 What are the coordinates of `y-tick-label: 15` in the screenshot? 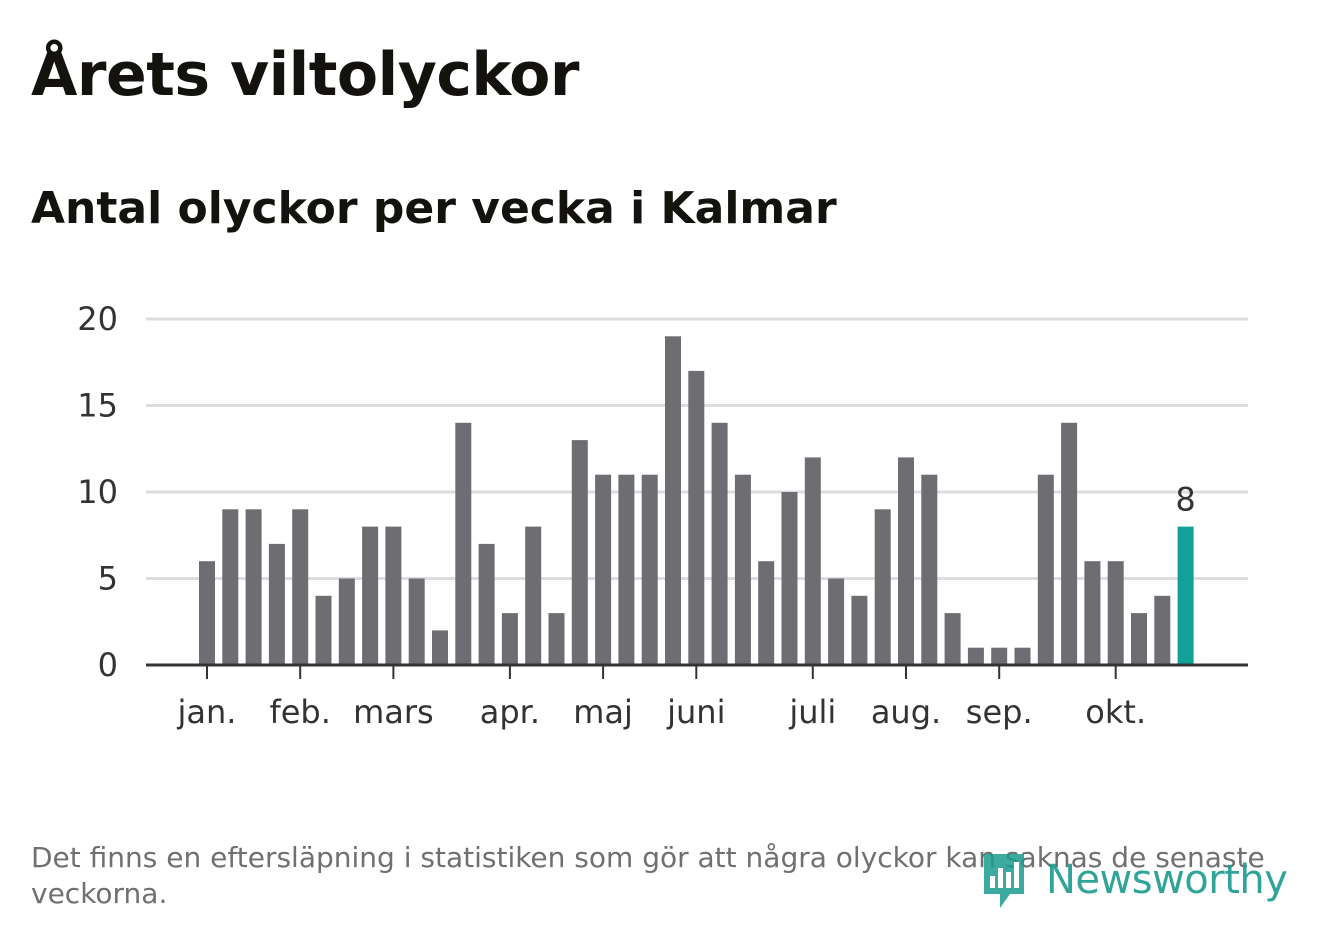 It's located at (97, 406).